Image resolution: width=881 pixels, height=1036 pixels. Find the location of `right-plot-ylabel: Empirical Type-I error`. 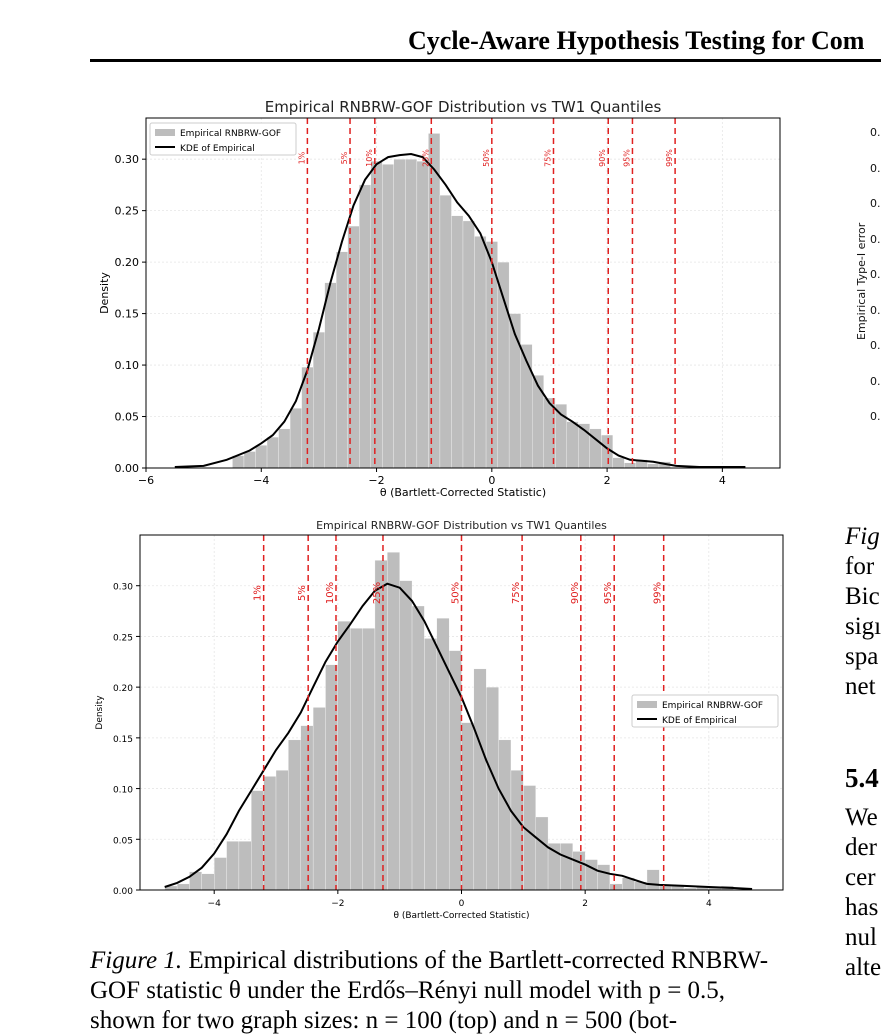

right-plot-ylabel: Empirical Type-I error is located at coordinates (861, 281).